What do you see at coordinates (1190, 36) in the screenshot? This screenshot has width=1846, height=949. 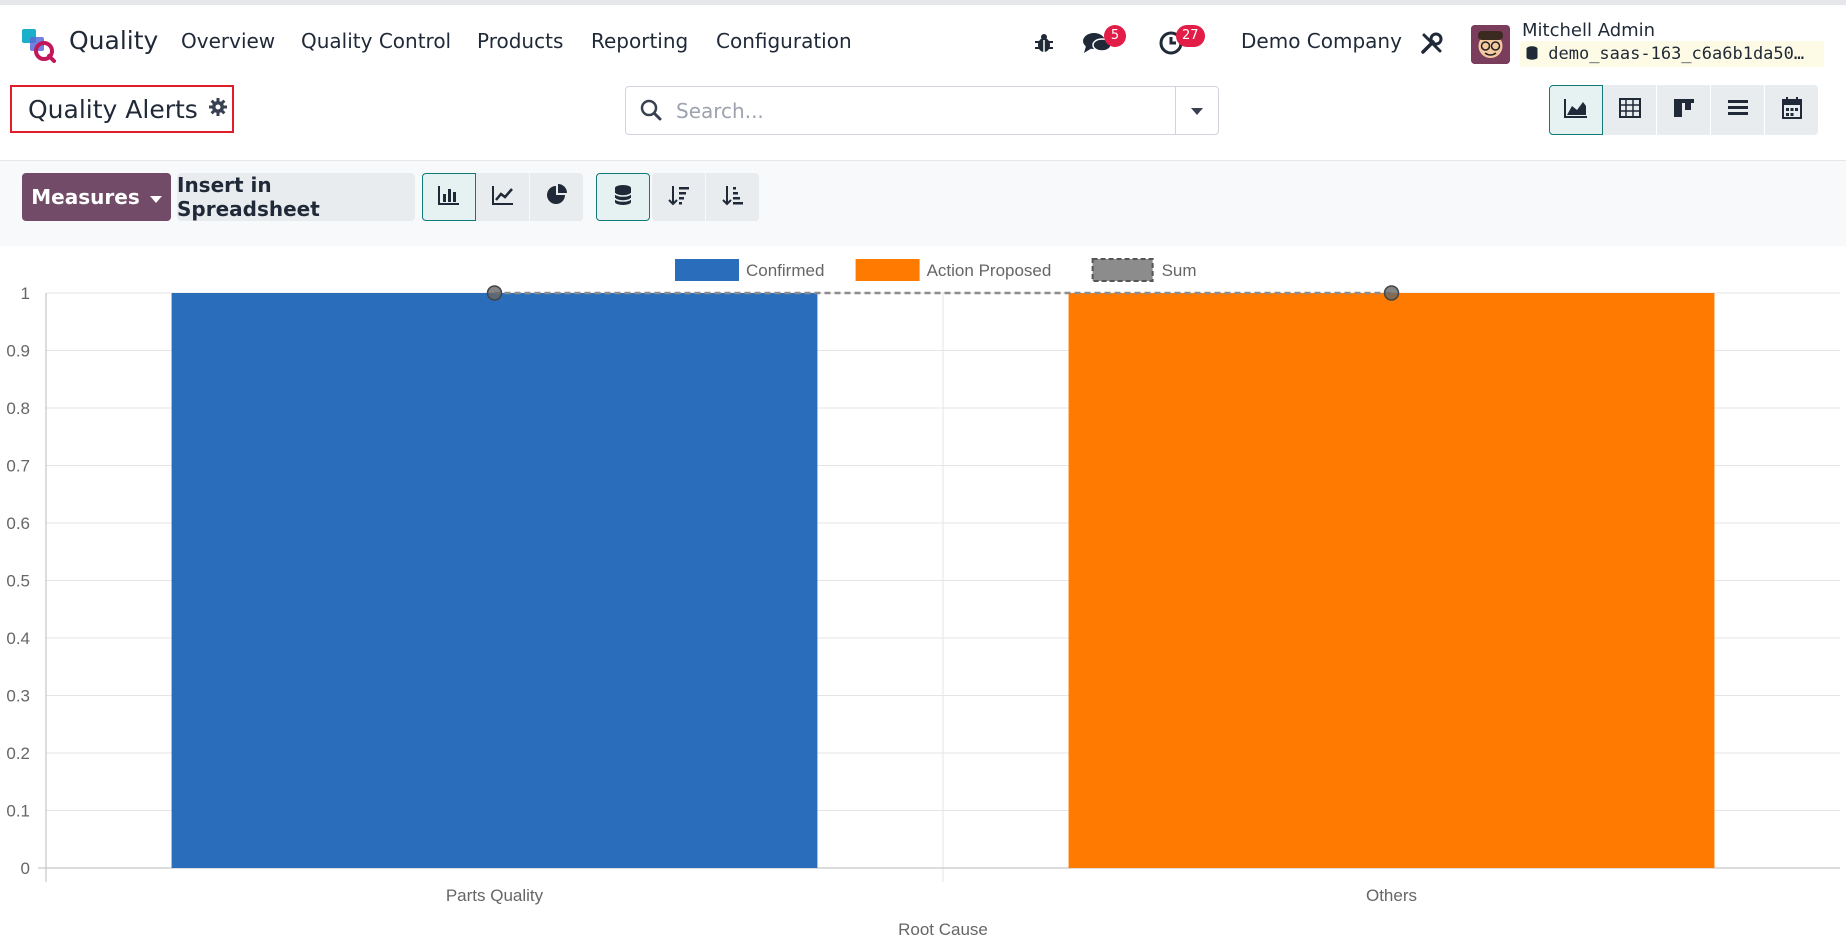 I see `activities-badge: 27` at bounding box center [1190, 36].